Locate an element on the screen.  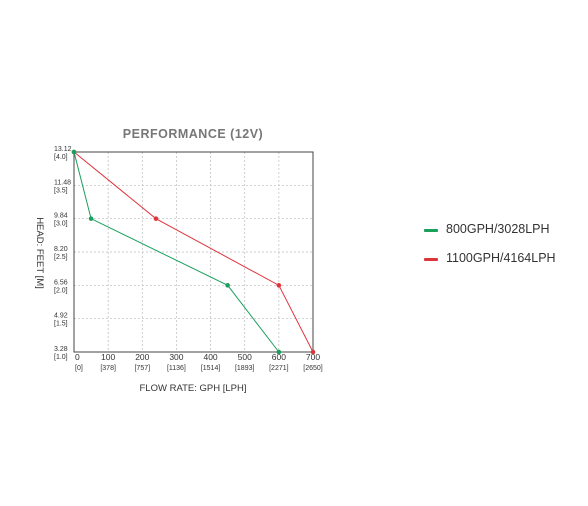
y-tick-sublabel: [1.5] is located at coordinates (61, 324).